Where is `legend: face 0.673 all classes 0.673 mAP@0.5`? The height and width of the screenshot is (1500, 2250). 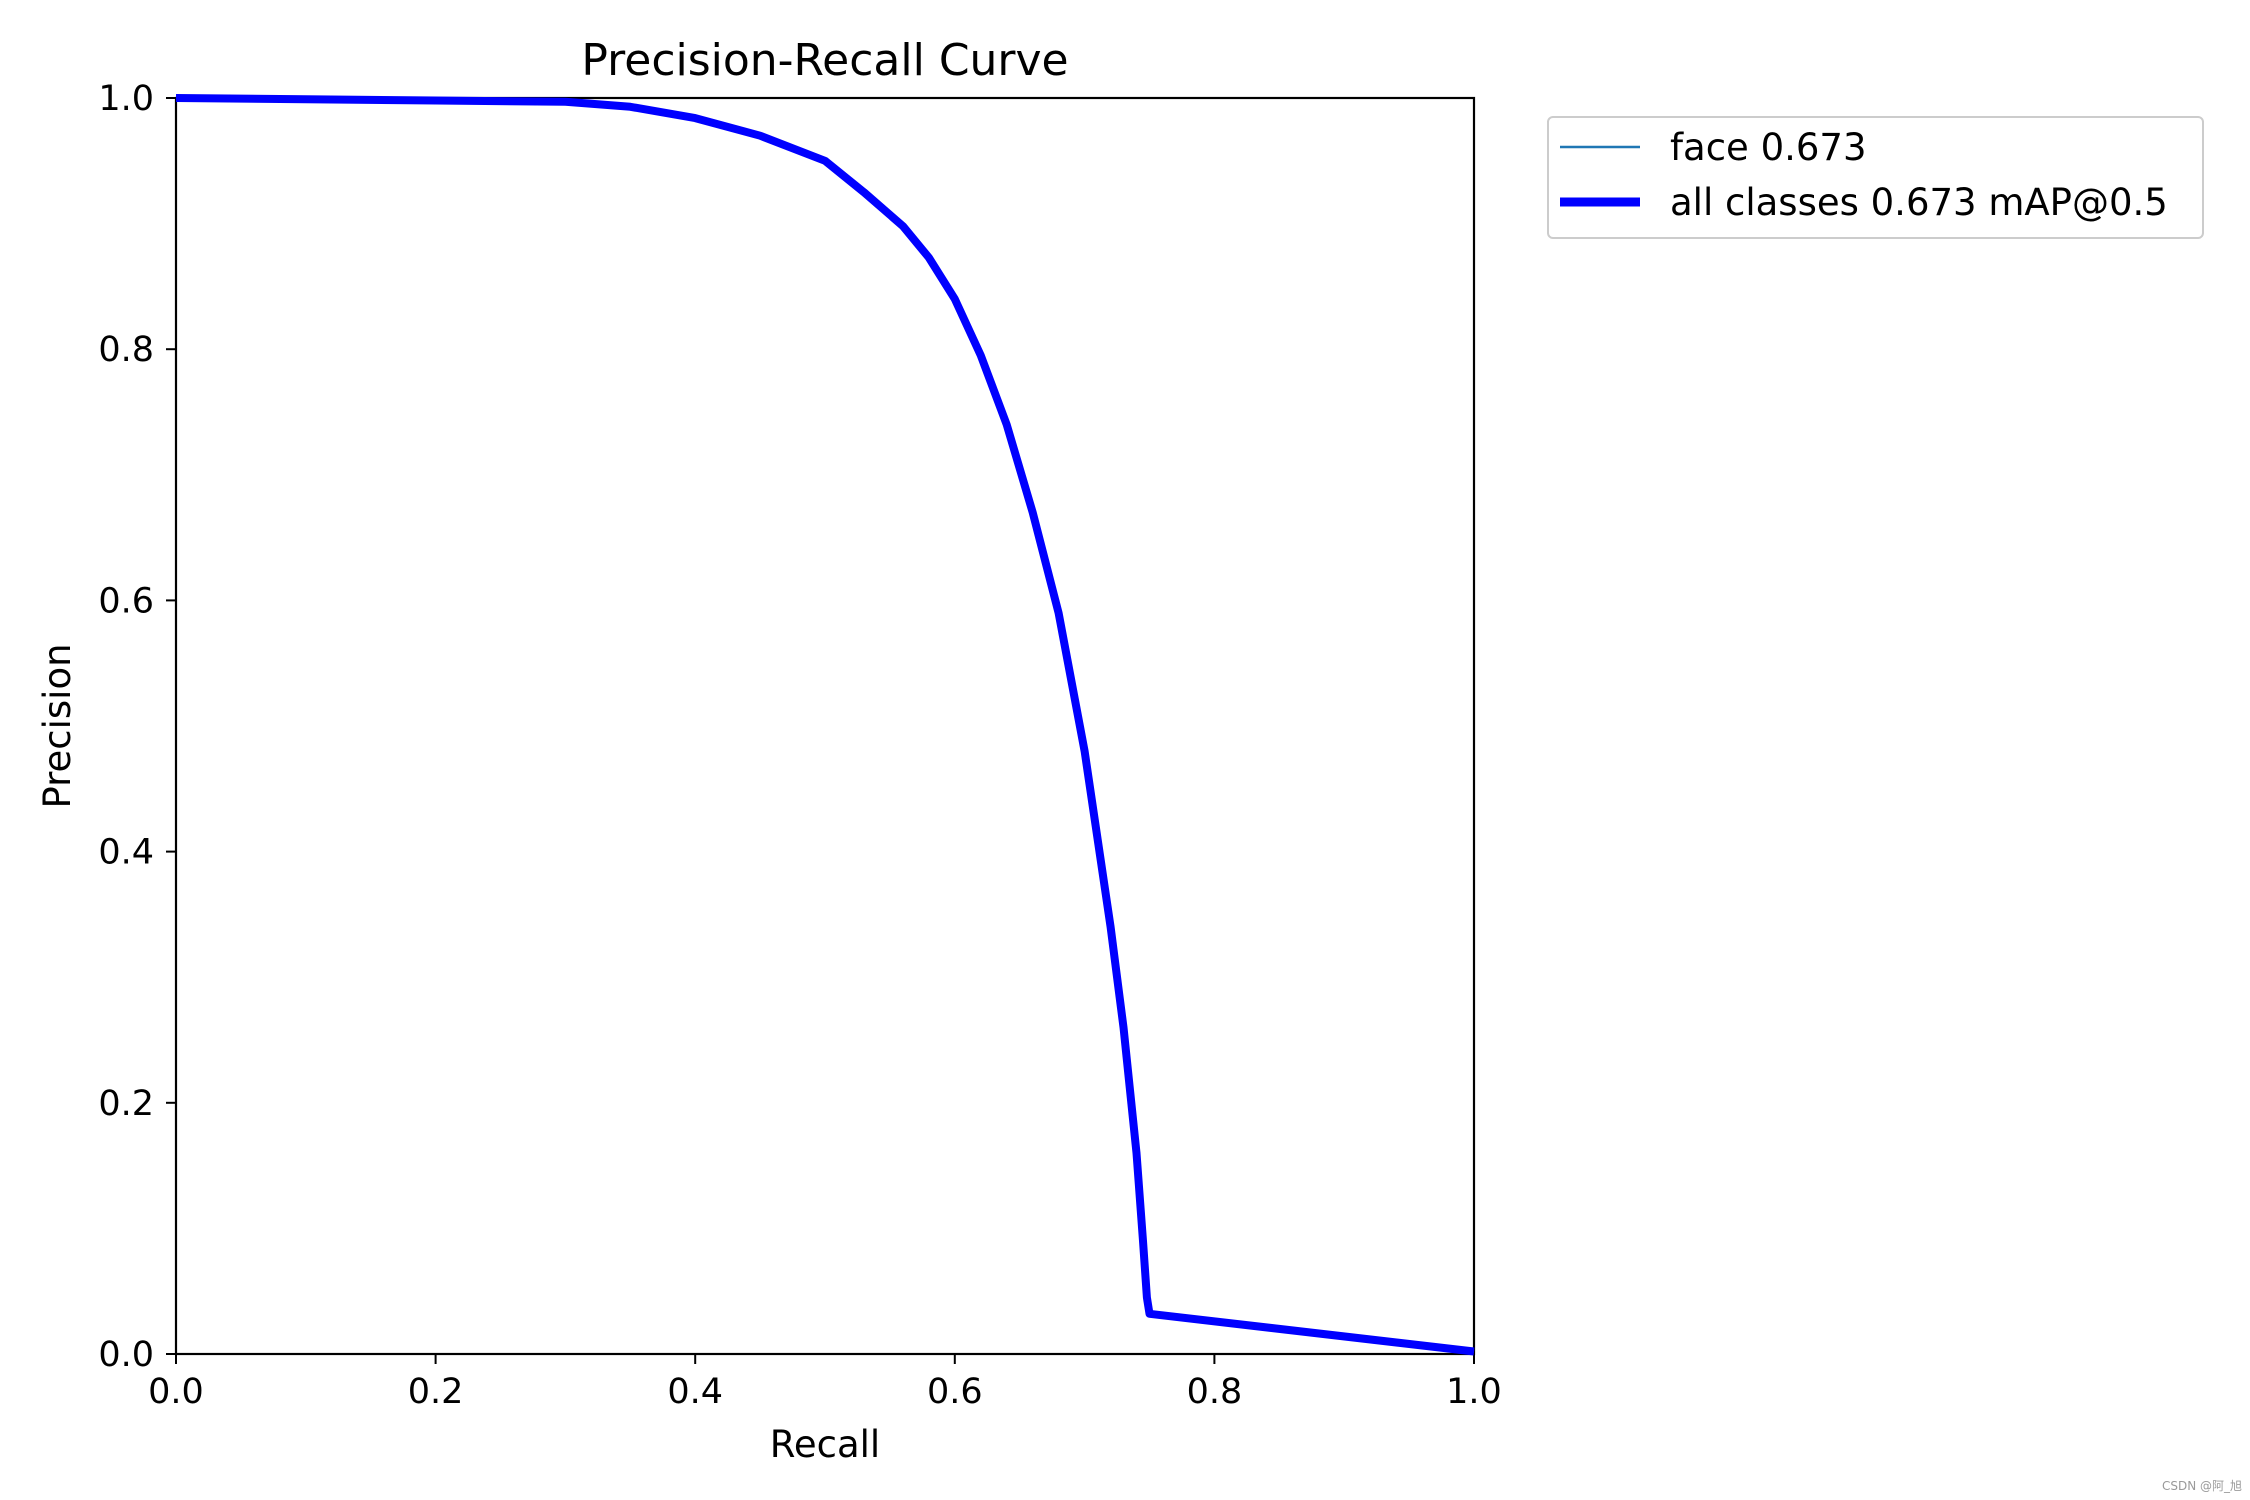
legend: face 0.673 all classes 0.673 mAP@0.5 is located at coordinates (1875, 177).